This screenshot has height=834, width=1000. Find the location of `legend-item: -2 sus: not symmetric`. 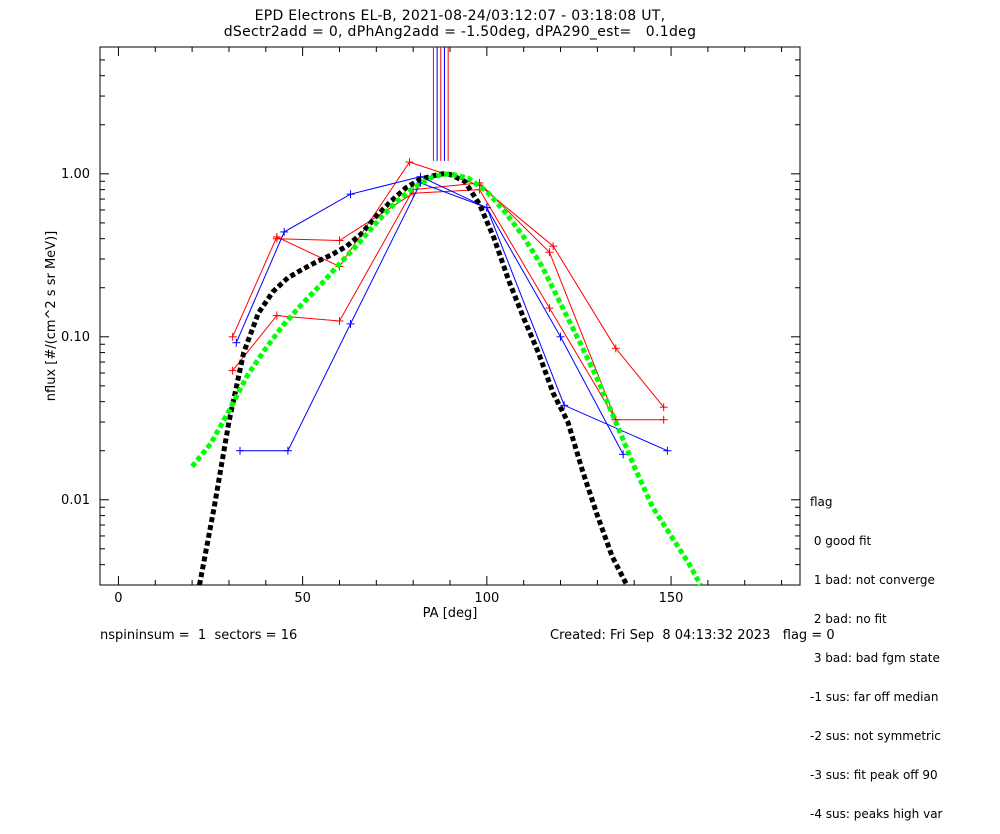

legend-item: -2 sus: not symmetric is located at coordinates (875, 736).